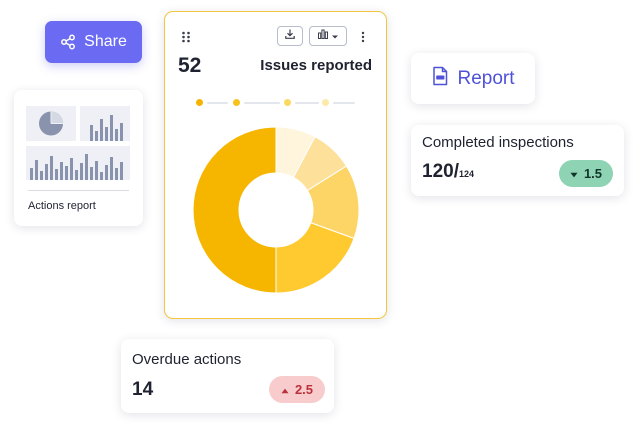  I want to click on download-icon, so click(290, 36).